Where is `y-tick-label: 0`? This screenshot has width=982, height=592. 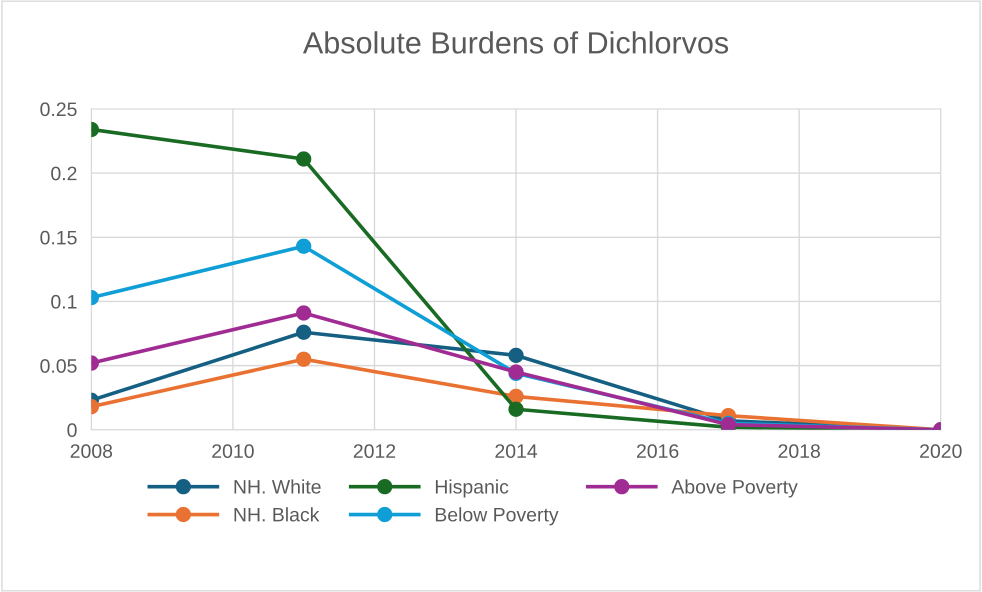
y-tick-label: 0 is located at coordinates (72, 430).